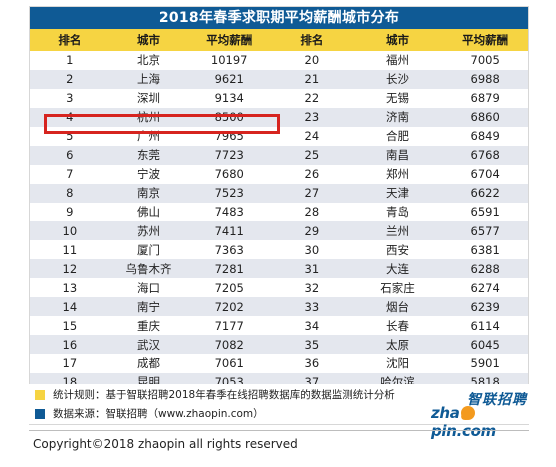 The width and height of the screenshot is (556, 467). Describe the element at coordinates (398, 363) in the screenshot. I see `cell-city-right: 沈阳` at that location.